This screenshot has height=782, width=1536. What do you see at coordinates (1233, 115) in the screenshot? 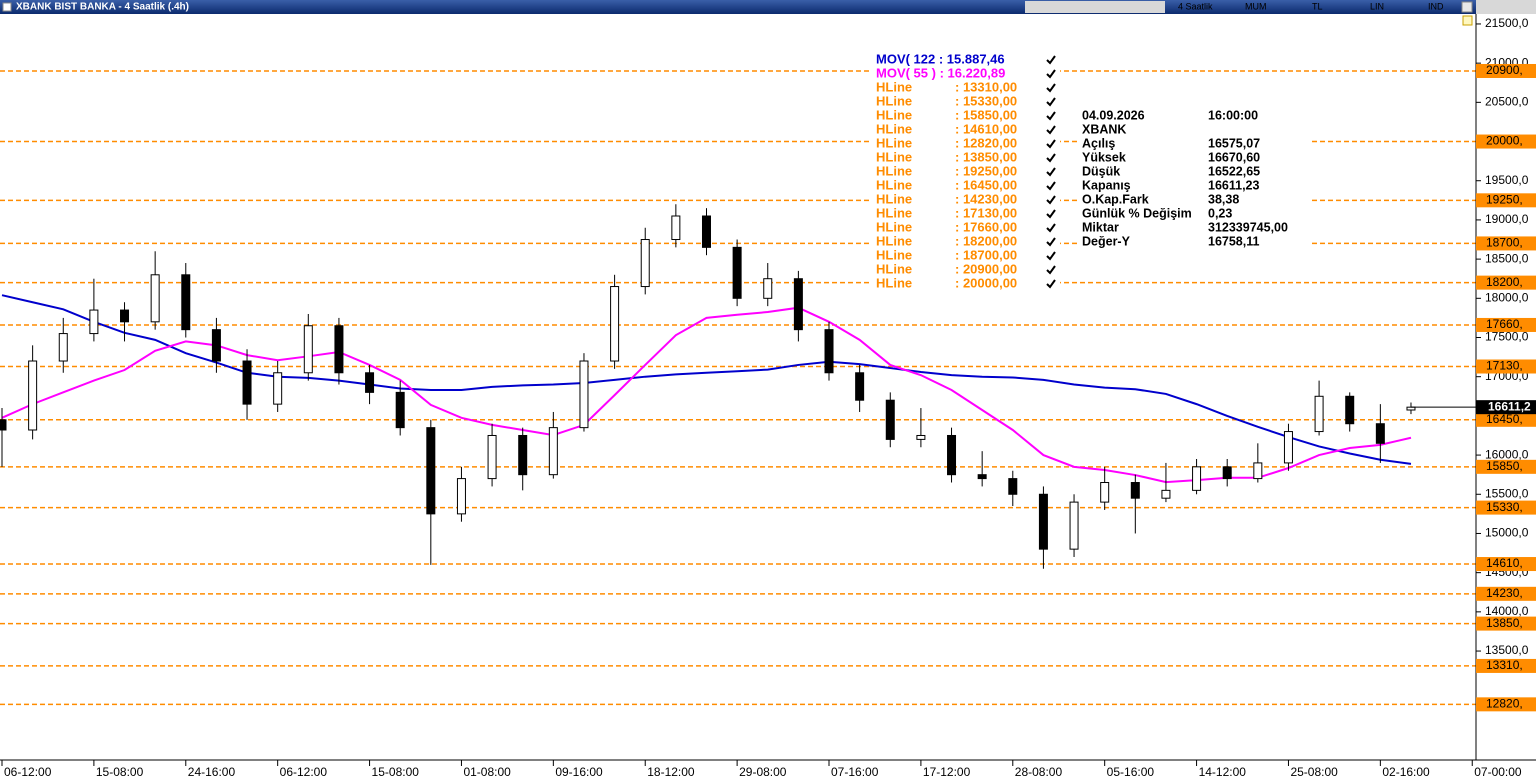
I see `info-value: 16:00:00` at bounding box center [1233, 115].